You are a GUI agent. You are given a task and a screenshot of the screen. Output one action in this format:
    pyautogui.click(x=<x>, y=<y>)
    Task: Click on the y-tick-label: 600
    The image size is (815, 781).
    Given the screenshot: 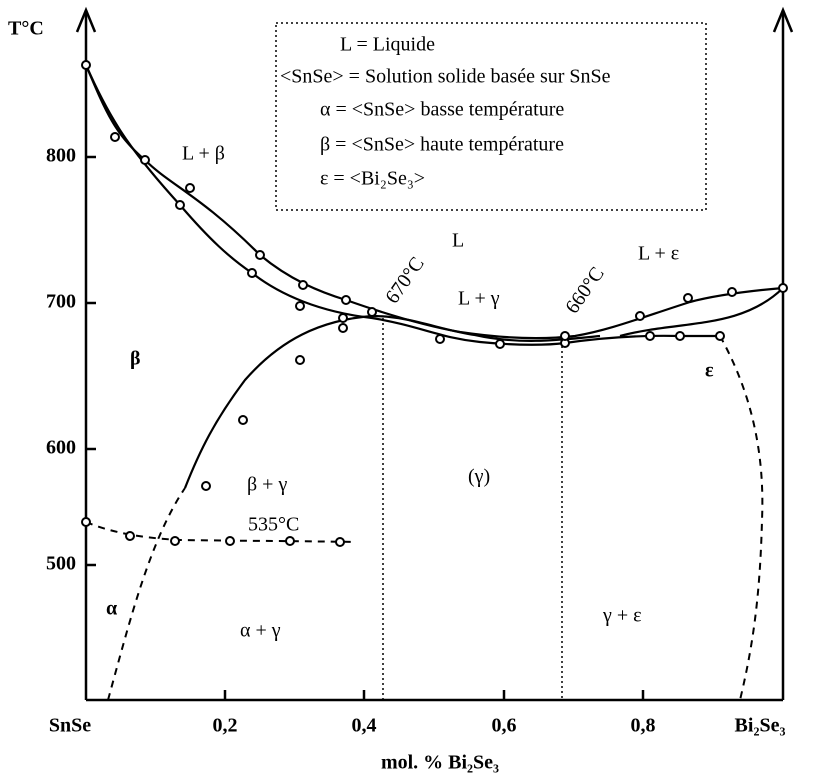 What is the action you would take?
    pyautogui.click(x=61, y=448)
    